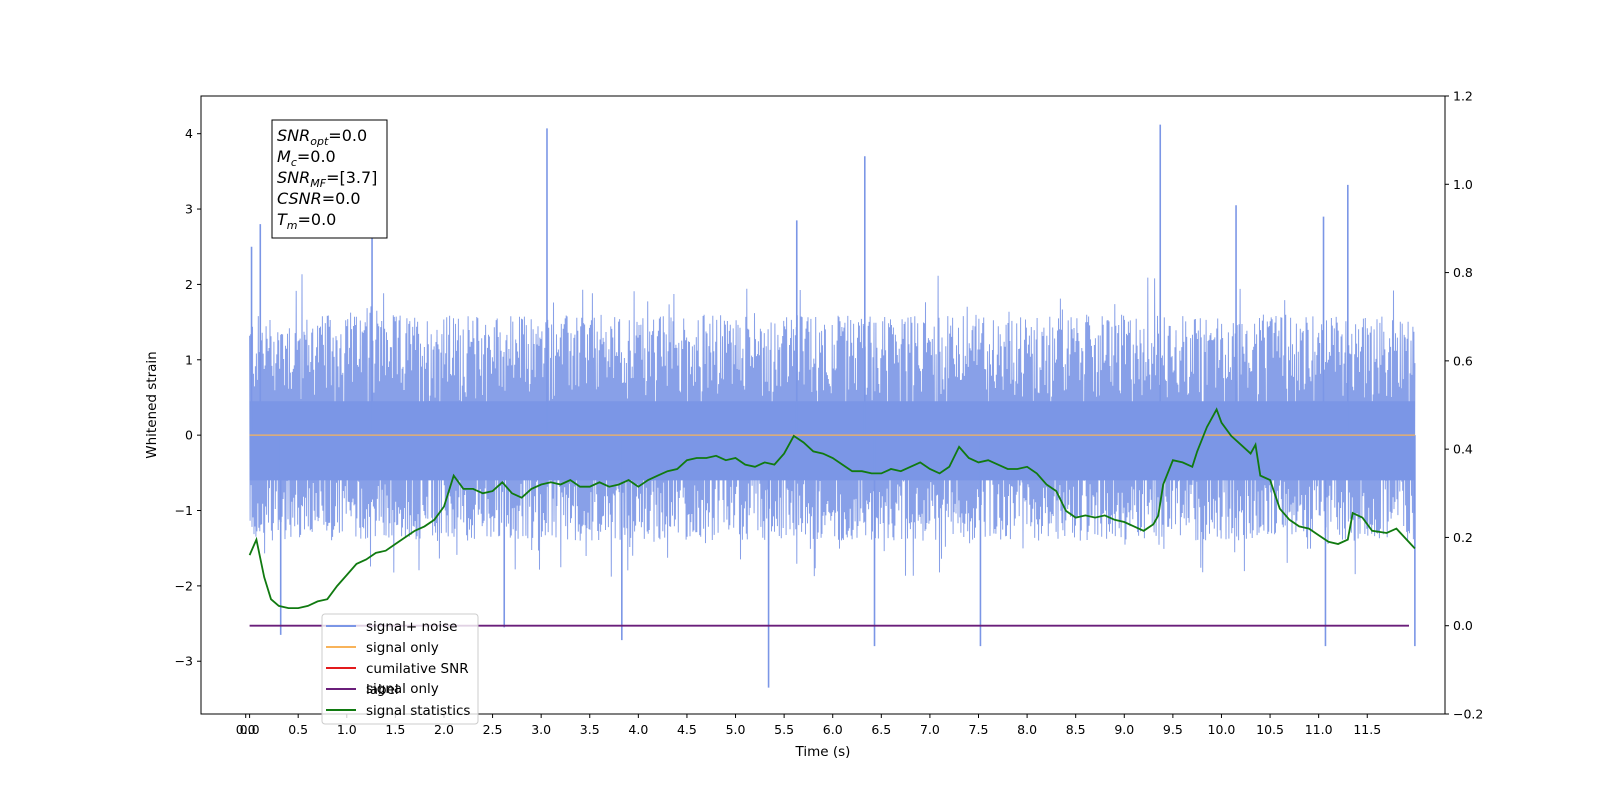 The height and width of the screenshot is (800, 1600). What do you see at coordinates (318, 183) in the screenshot?
I see `info-subscript: MF` at bounding box center [318, 183].